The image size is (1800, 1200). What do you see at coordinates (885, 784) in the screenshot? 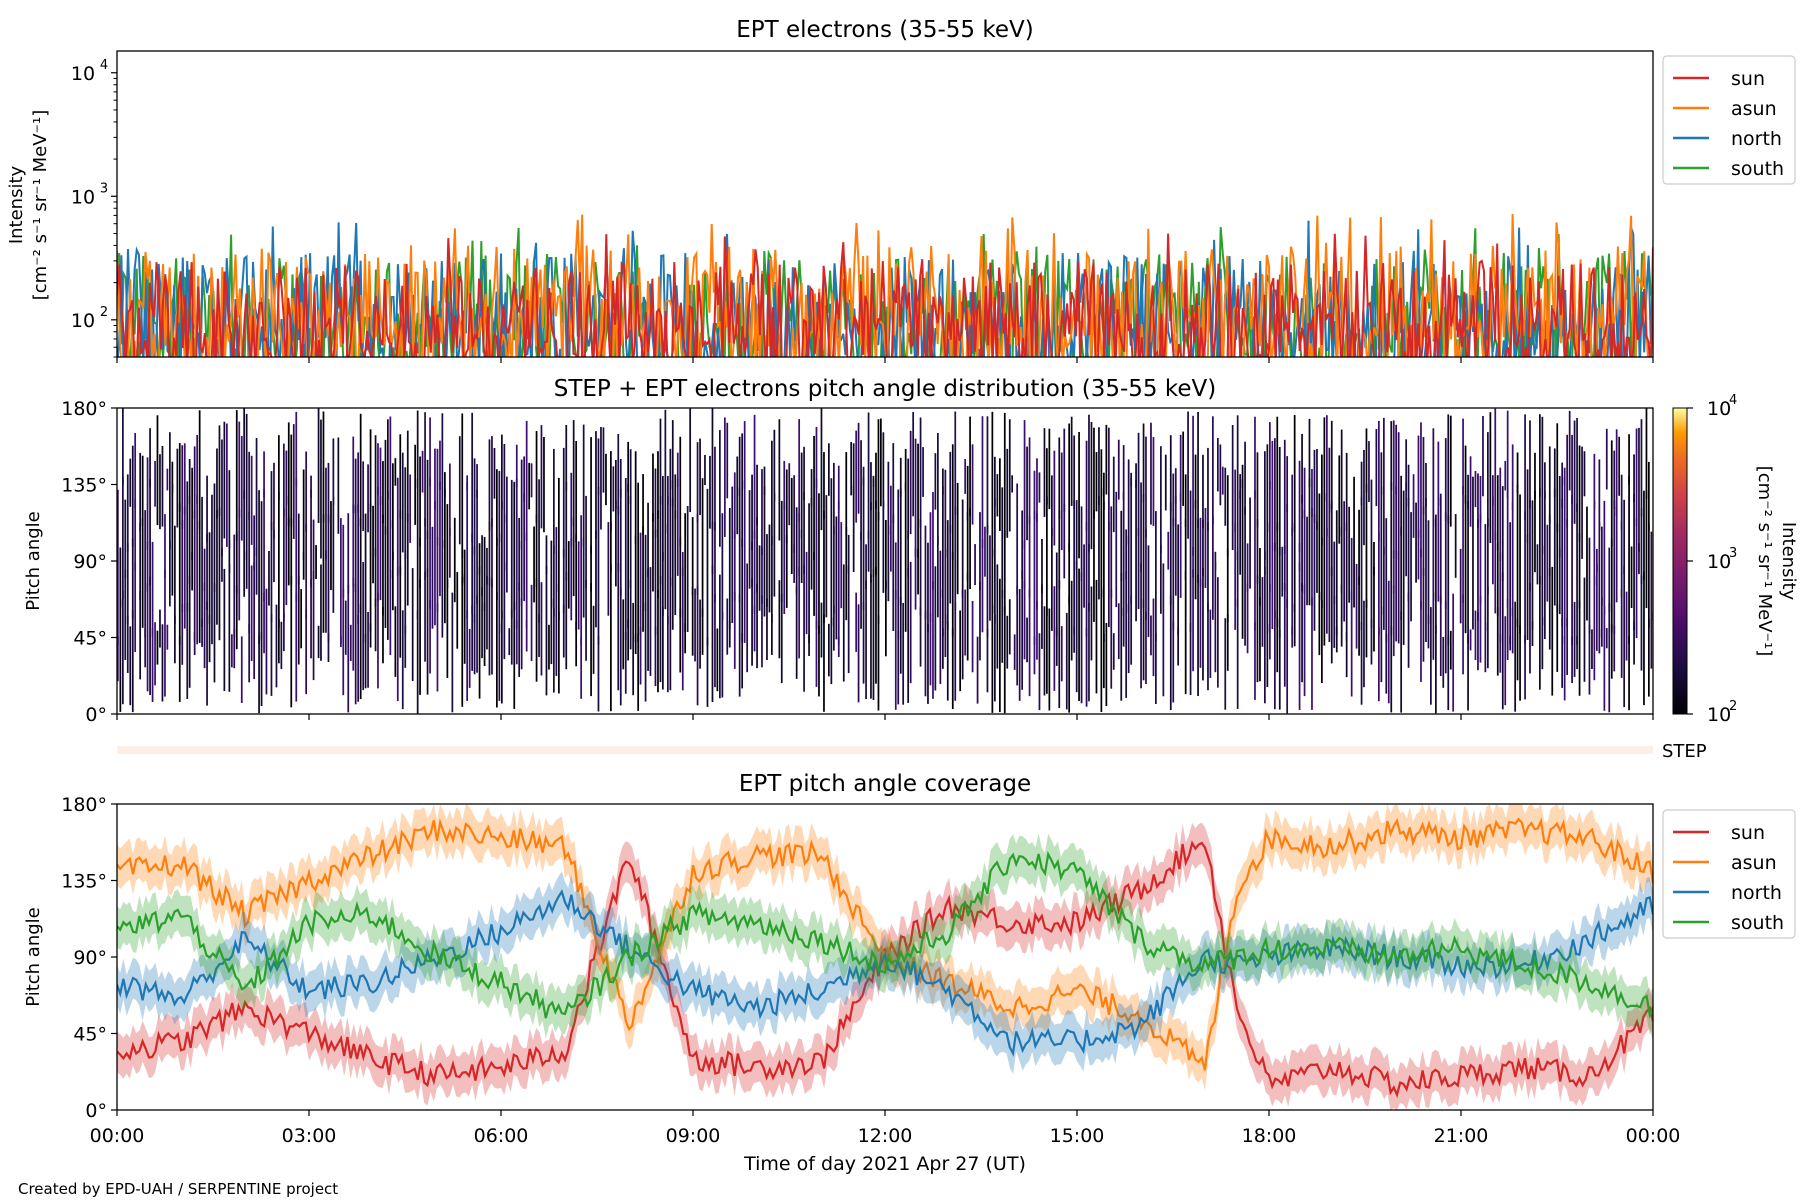
I see `panel3-title: EPT pitch angle coverage` at bounding box center [885, 784].